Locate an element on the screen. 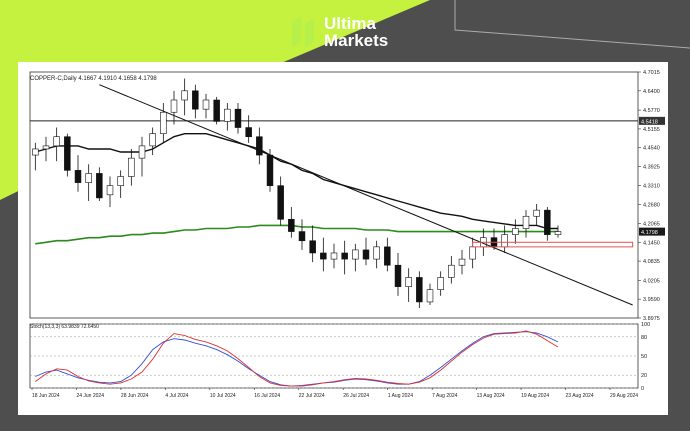 This screenshot has height=431, width=690. stoch-axis-label: 80 is located at coordinates (644, 338).